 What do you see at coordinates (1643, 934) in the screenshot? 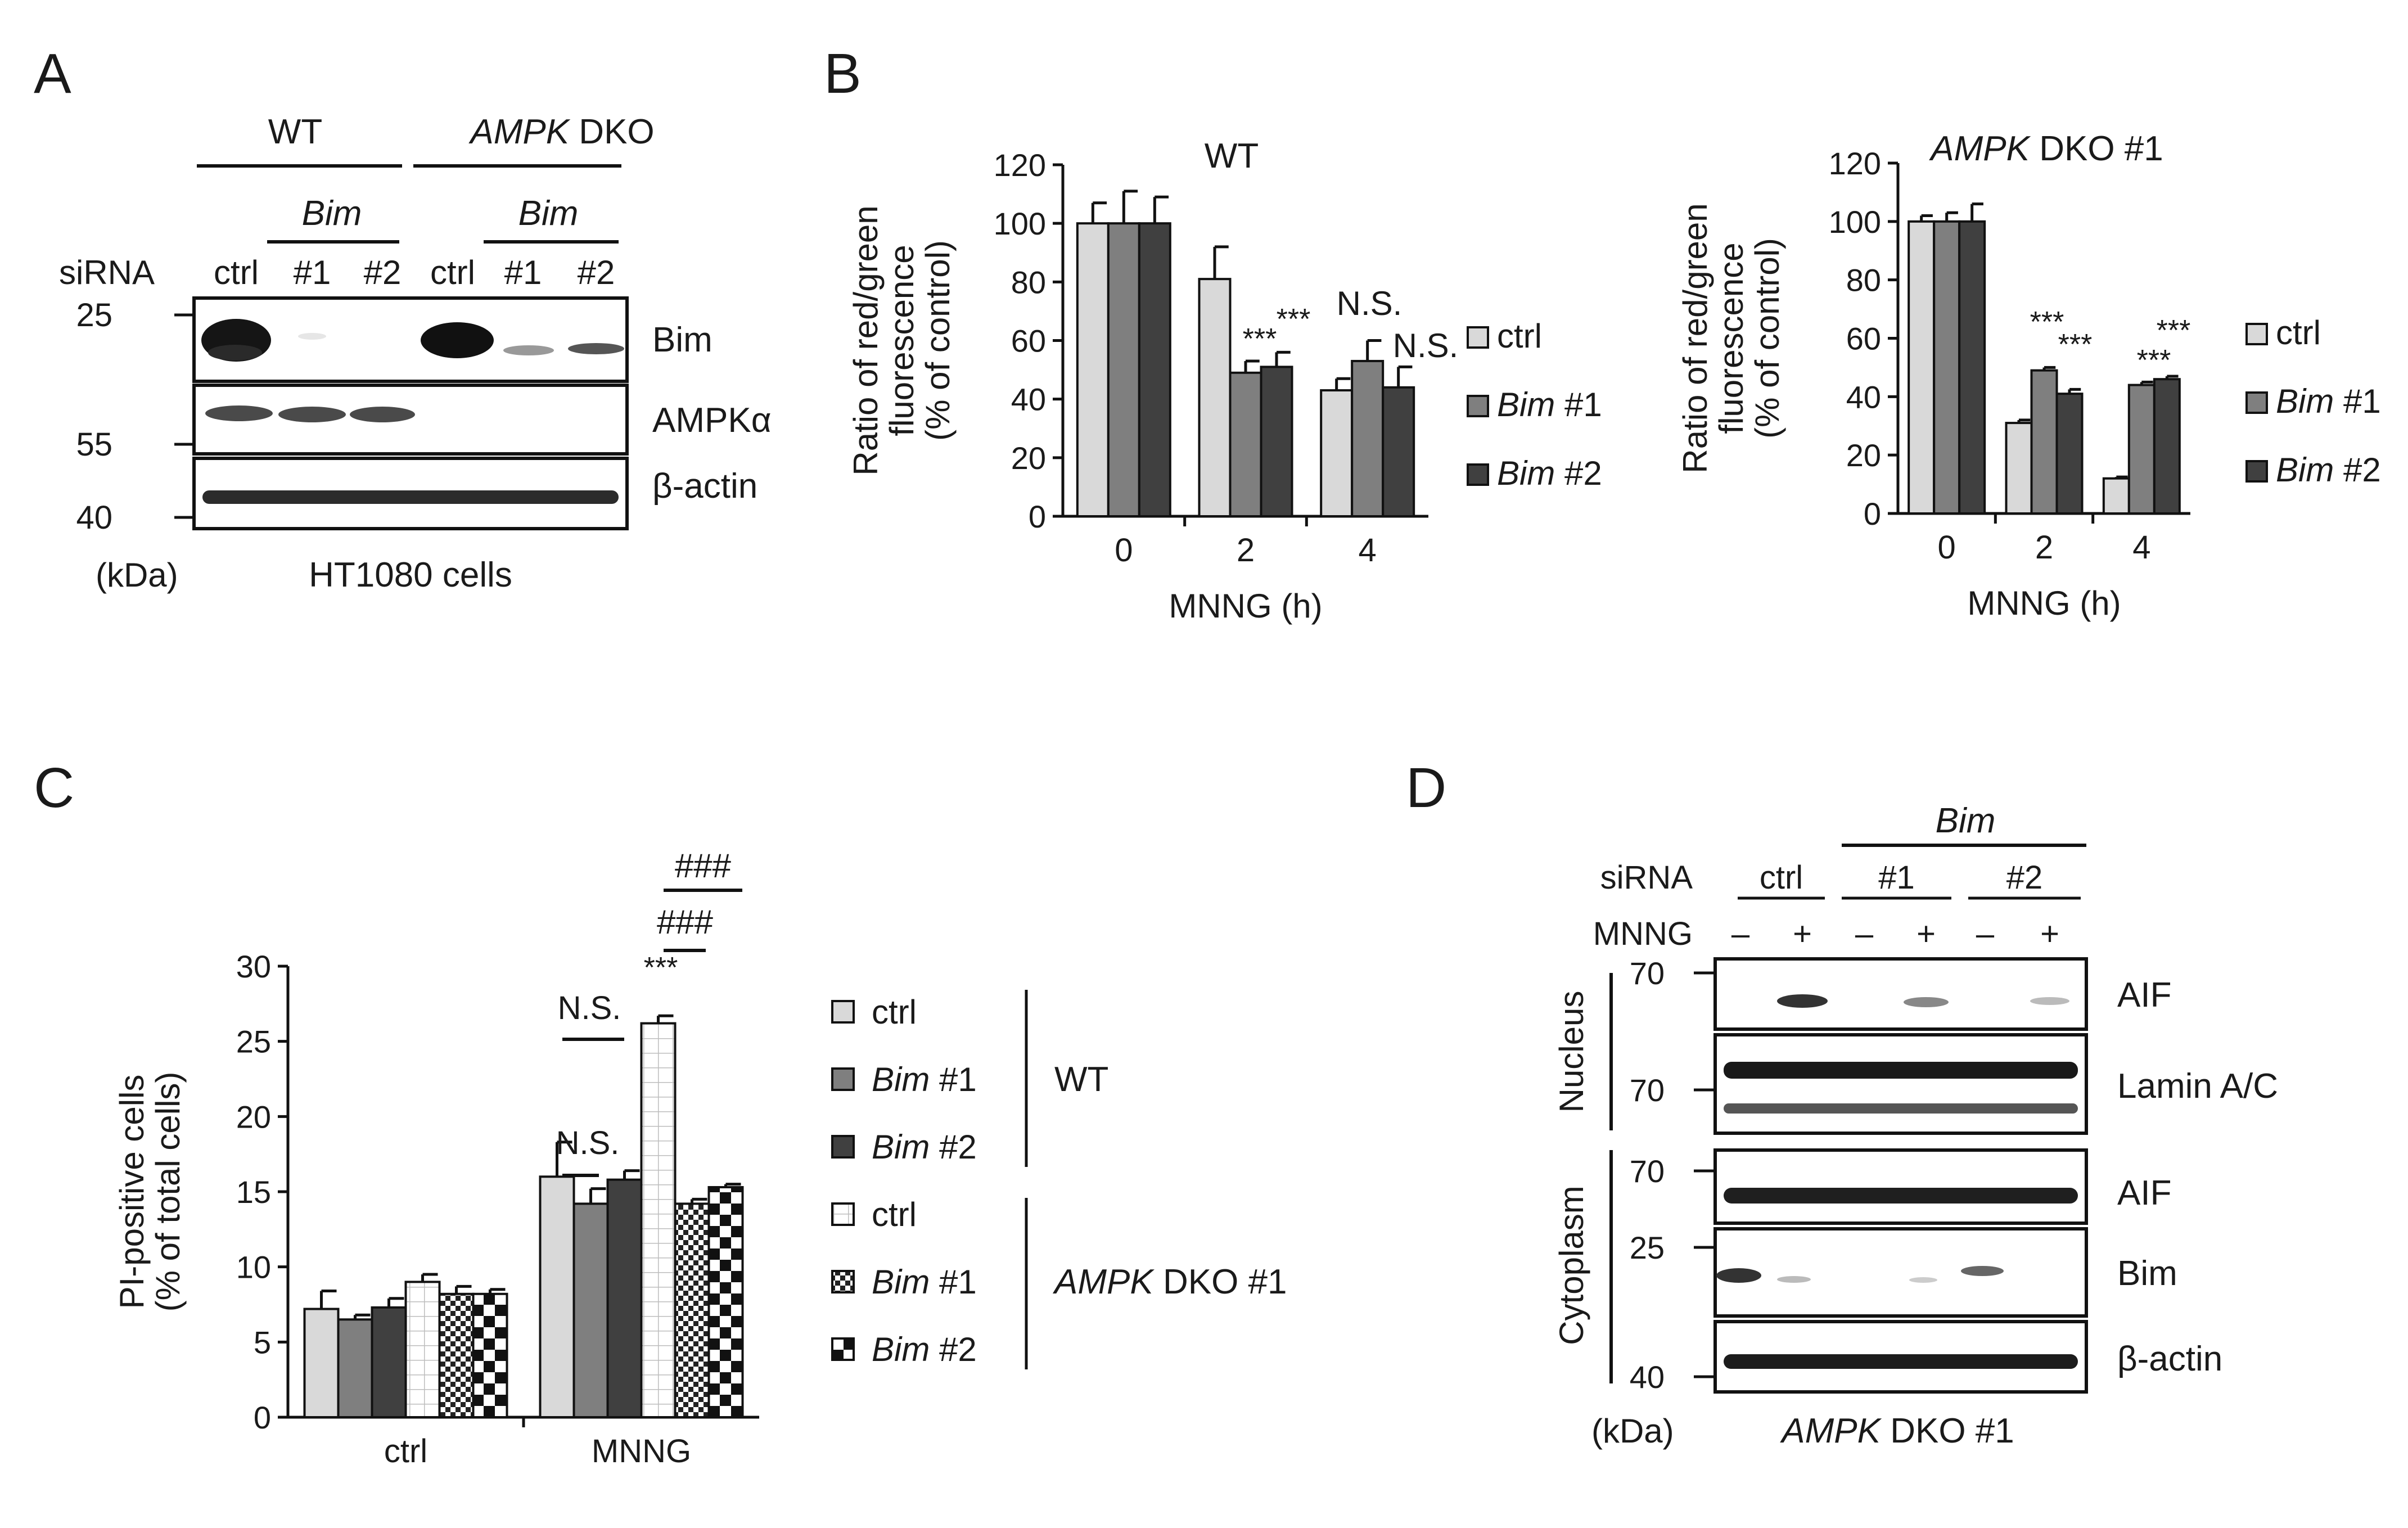
I see `mnng-label: MNNG` at bounding box center [1643, 934].